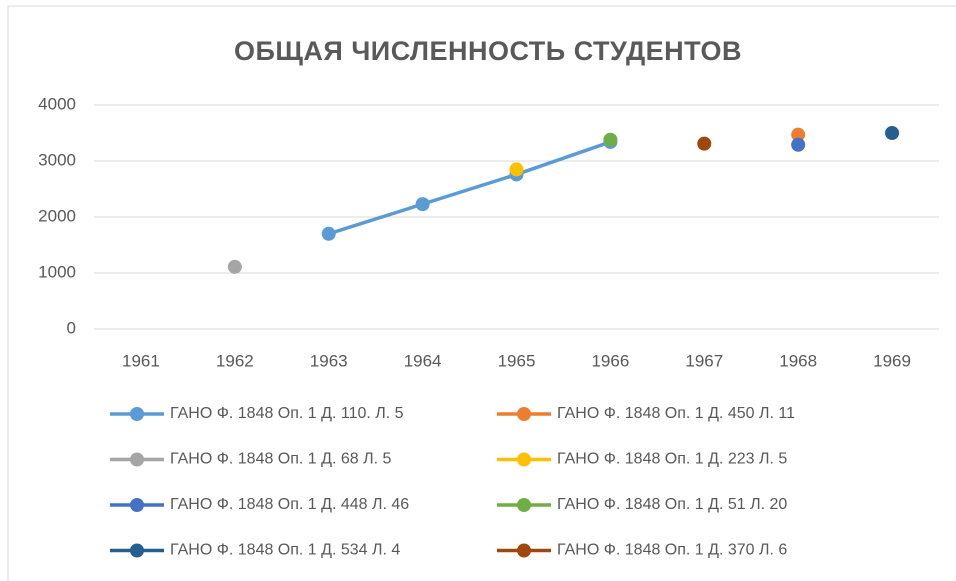 This screenshot has height=581, width=956. I want to click on x-tick-label: 1963, so click(329, 360).